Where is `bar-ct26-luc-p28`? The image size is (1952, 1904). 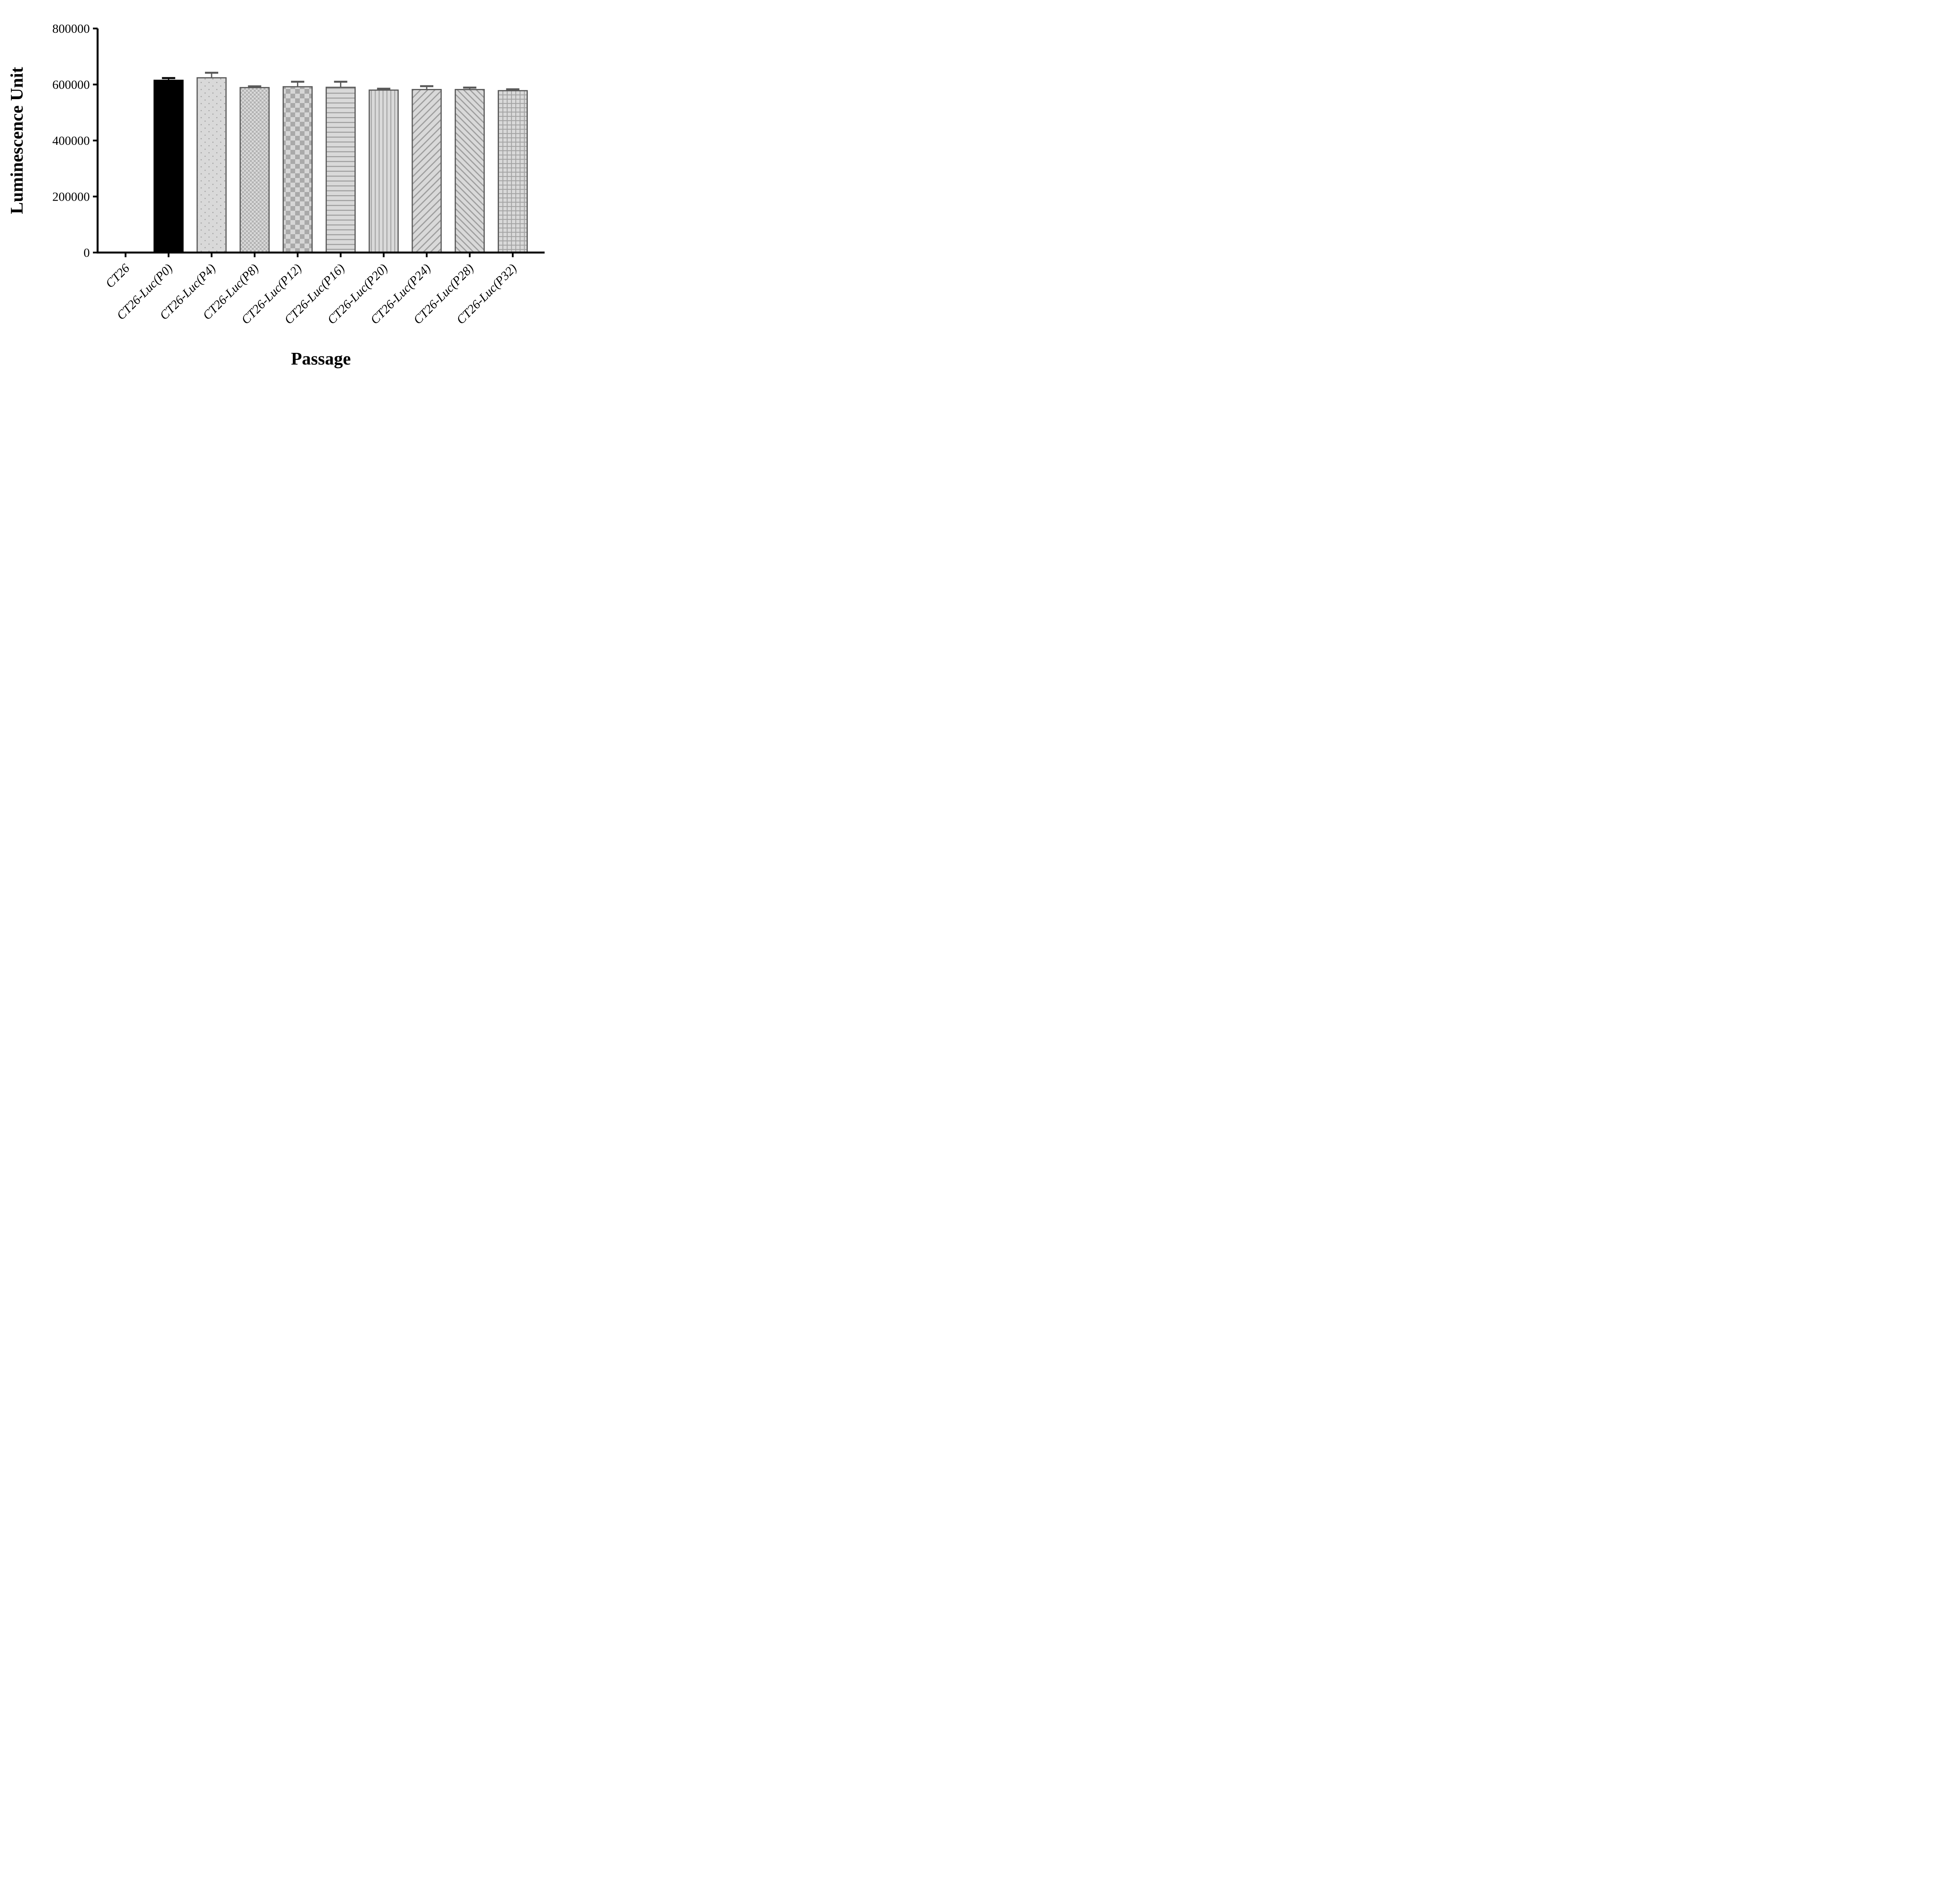
bar-ct26-luc-p28 is located at coordinates (470, 171).